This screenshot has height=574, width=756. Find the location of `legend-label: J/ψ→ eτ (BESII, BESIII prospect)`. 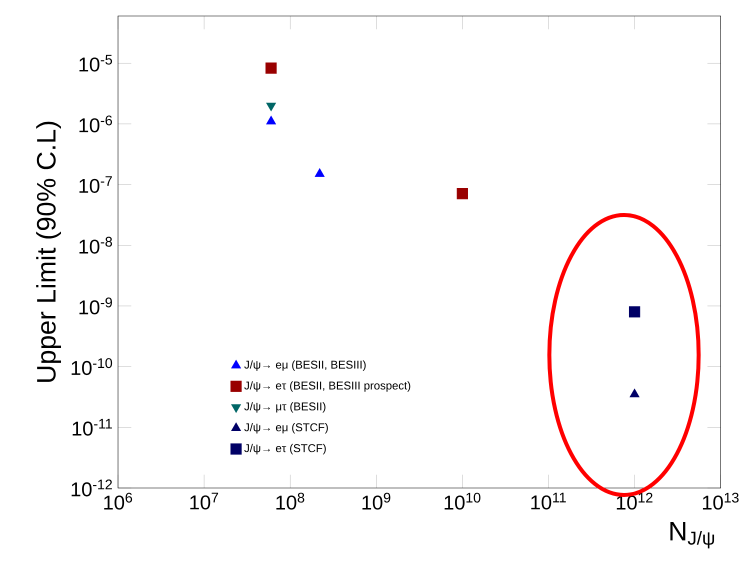

legend-label: J/ψ→ eτ (BESII, BESIII prospect) is located at coordinates (327, 386).